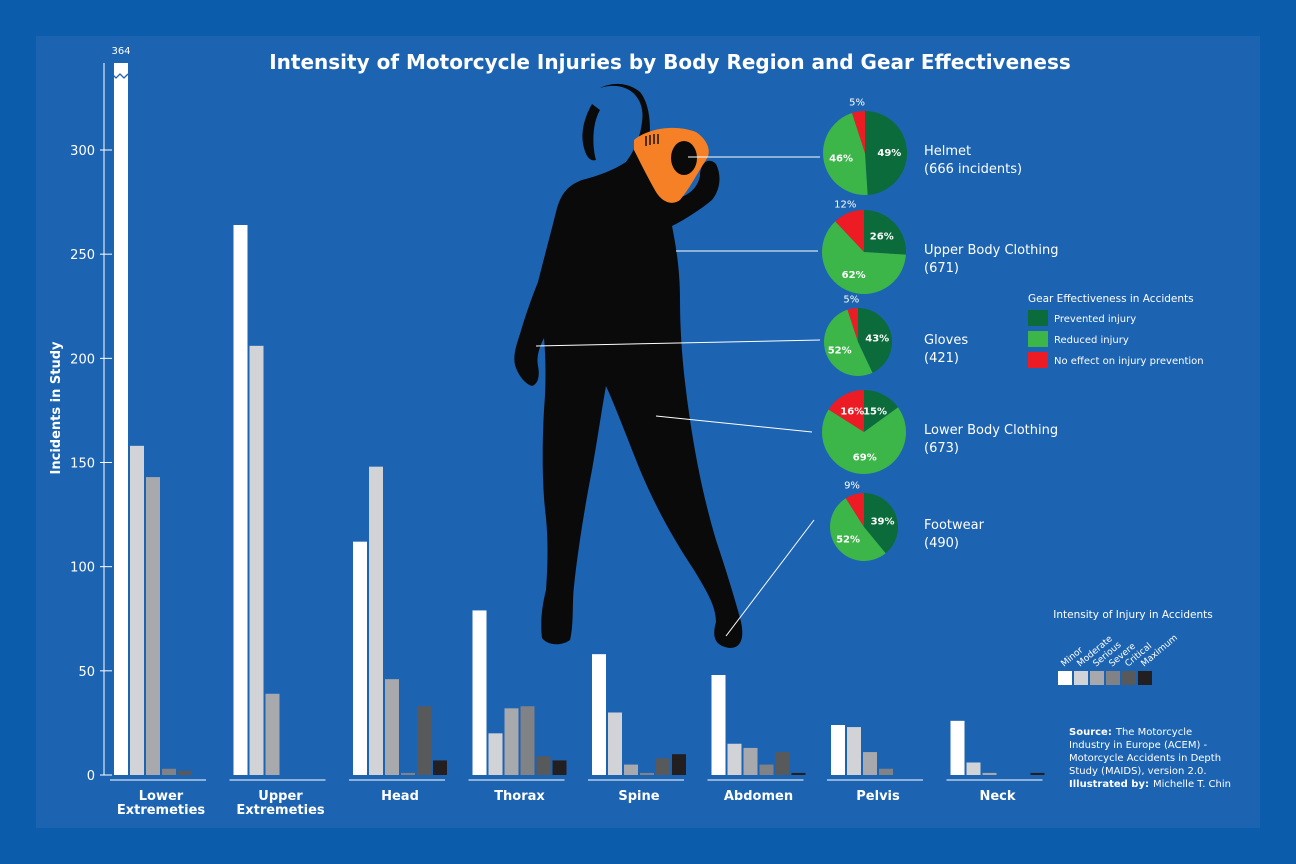  I want to click on gear-name: Gloves, so click(946, 340).